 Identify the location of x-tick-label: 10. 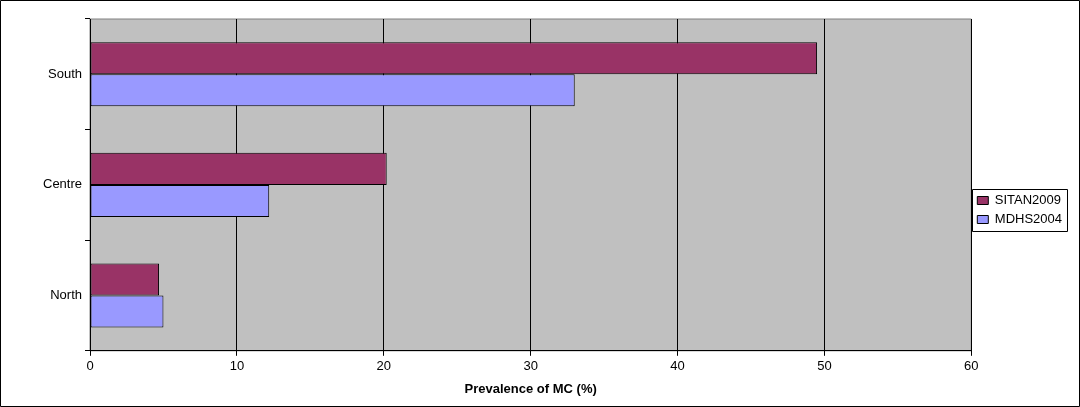
(237, 366).